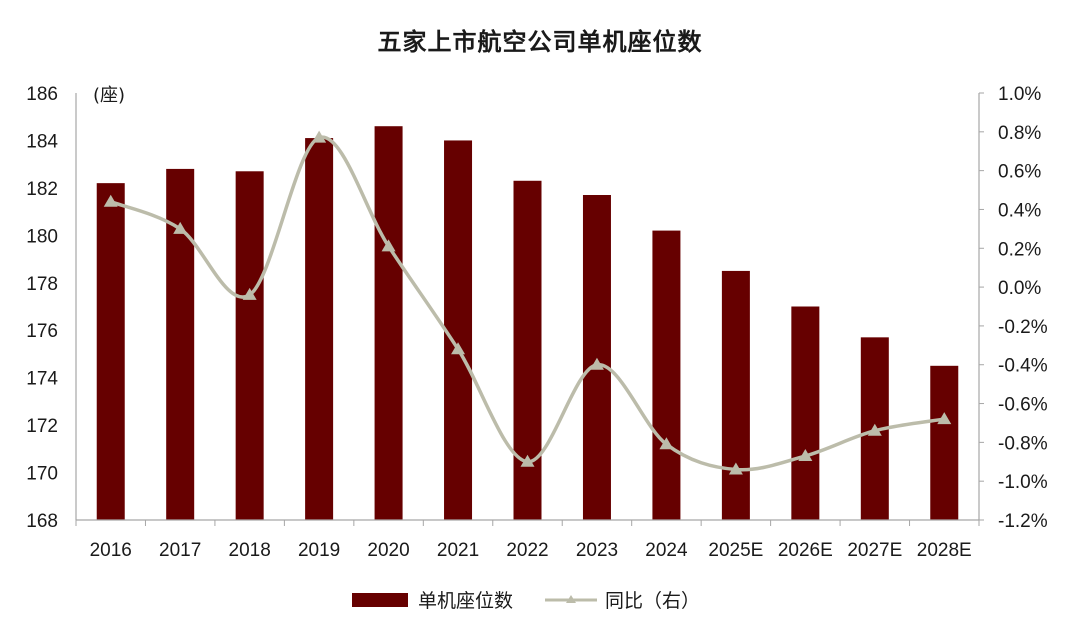  Describe the element at coordinates (380, 599) in the screenshot. I see `bar-swatch-icon` at that location.